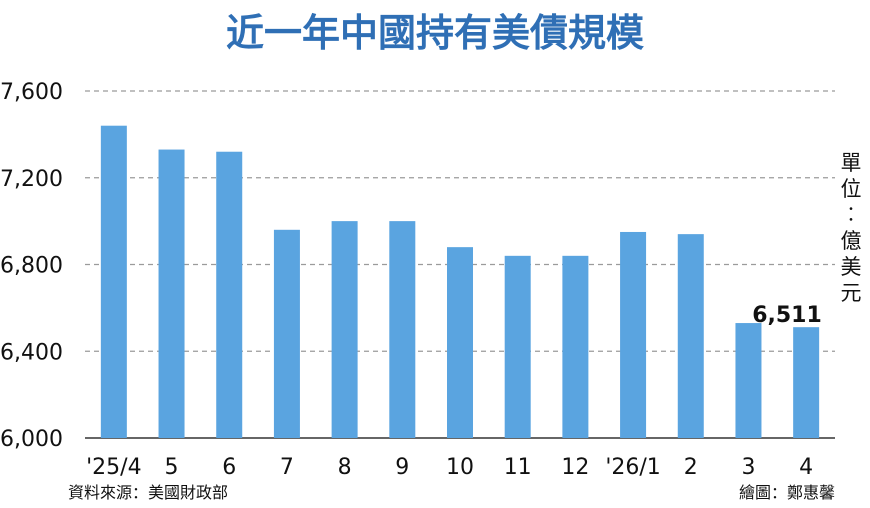  Describe the element at coordinates (287, 467) in the screenshot. I see `x-tick-label: 7` at that location.